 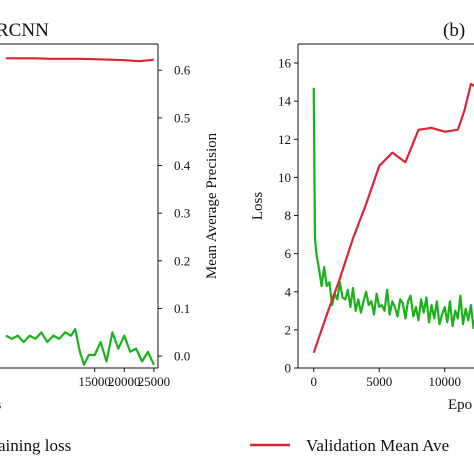 I want to click on legend-label-validation-map: Validation Mean Ave, so click(x=377, y=445).